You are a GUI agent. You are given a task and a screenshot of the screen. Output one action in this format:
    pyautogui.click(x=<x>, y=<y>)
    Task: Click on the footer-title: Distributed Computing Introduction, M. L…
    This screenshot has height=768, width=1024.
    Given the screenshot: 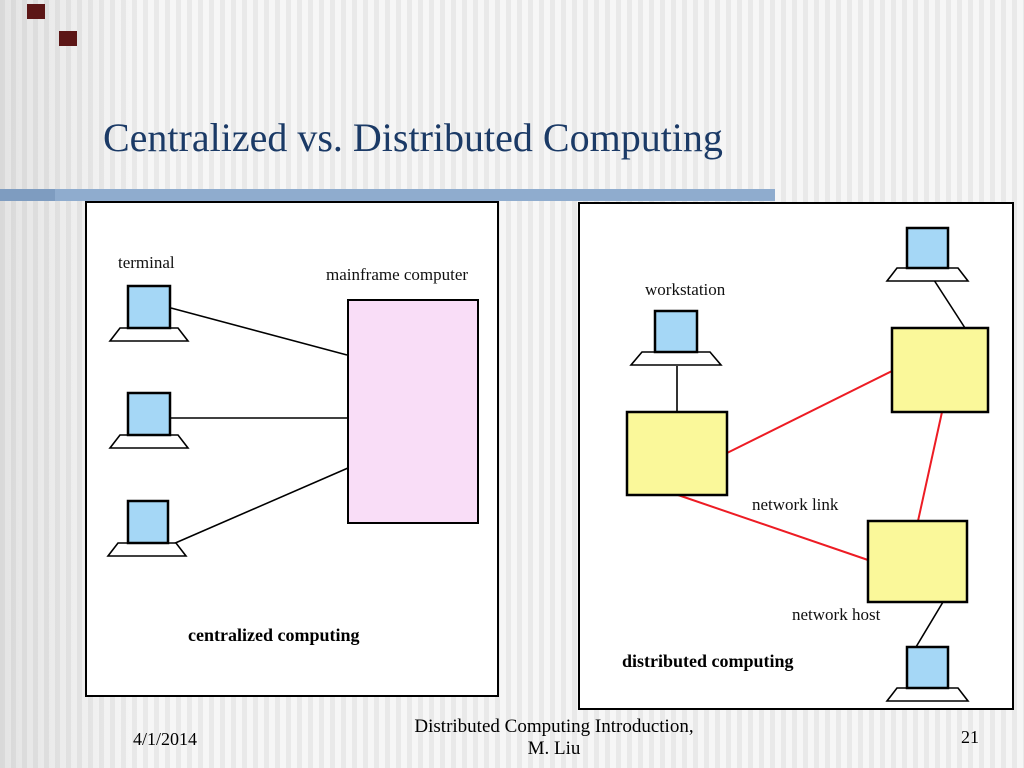 What is the action you would take?
    pyautogui.click(x=554, y=738)
    